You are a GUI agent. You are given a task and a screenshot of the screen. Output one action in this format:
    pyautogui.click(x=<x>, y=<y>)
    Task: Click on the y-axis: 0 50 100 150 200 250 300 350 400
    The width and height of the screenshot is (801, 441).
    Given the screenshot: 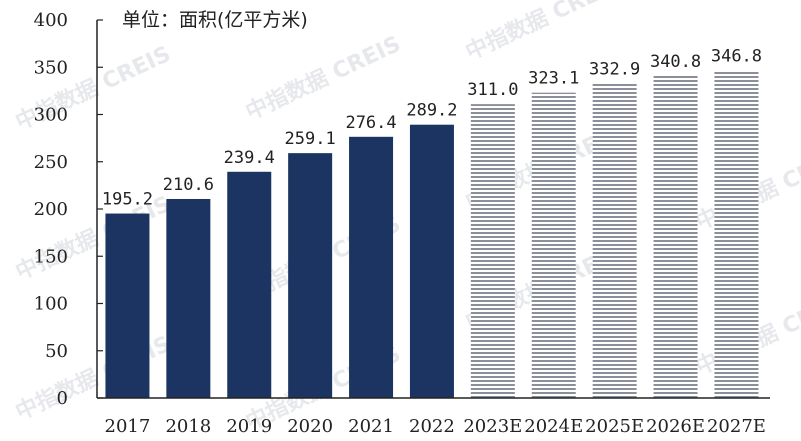 What is the action you would take?
    pyautogui.click(x=68, y=209)
    